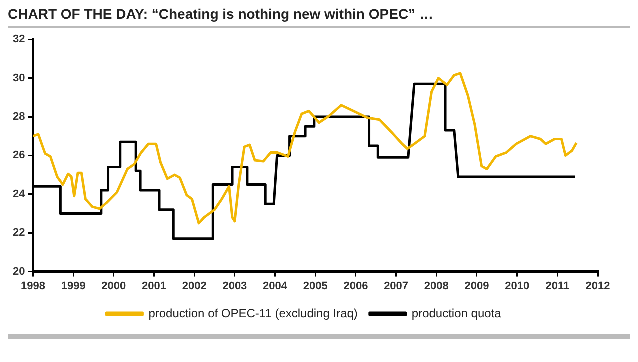 This screenshot has height=362, width=638. What do you see at coordinates (477, 286) in the screenshot?
I see `x-tick-label: 2009` at bounding box center [477, 286].